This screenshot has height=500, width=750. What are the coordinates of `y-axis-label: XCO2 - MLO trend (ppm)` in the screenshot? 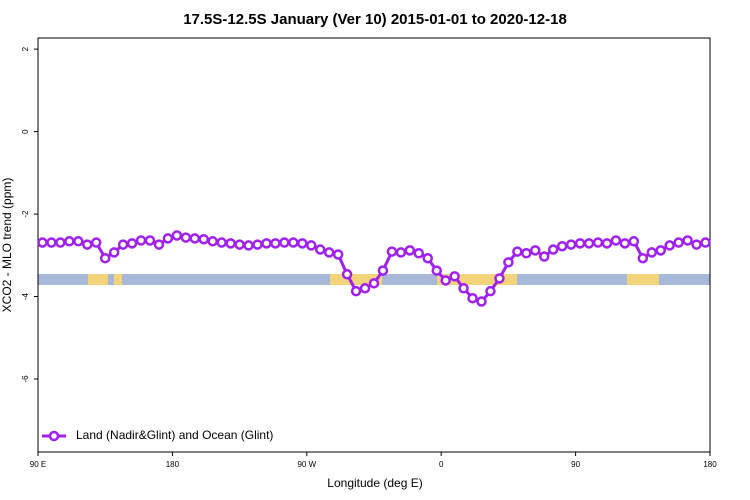 It's located at (7, 245).